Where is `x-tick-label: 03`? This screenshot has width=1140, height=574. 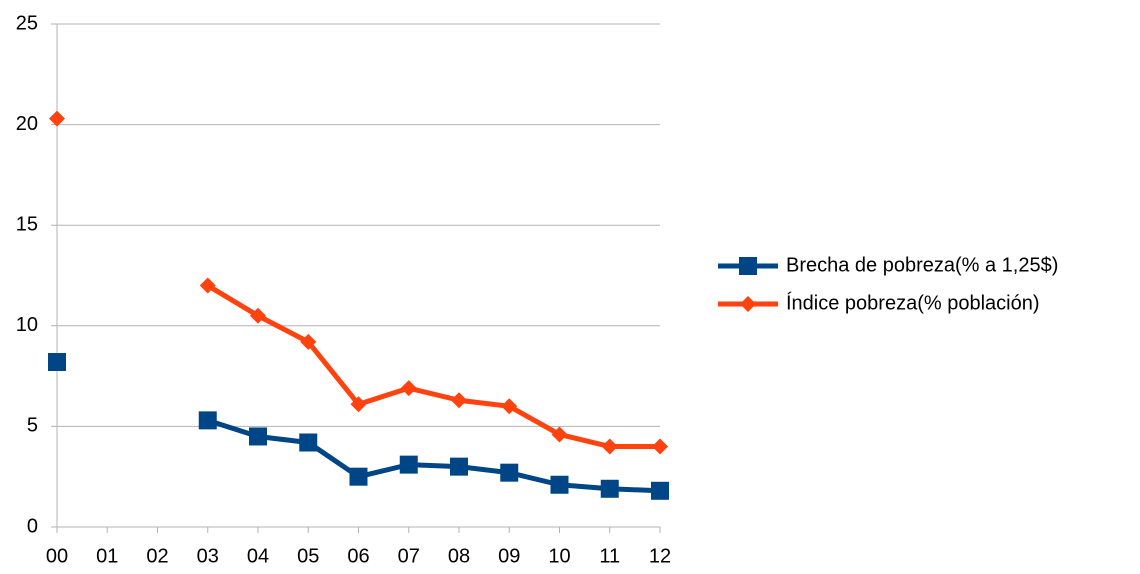
x-tick-label: 03 is located at coordinates (208, 556).